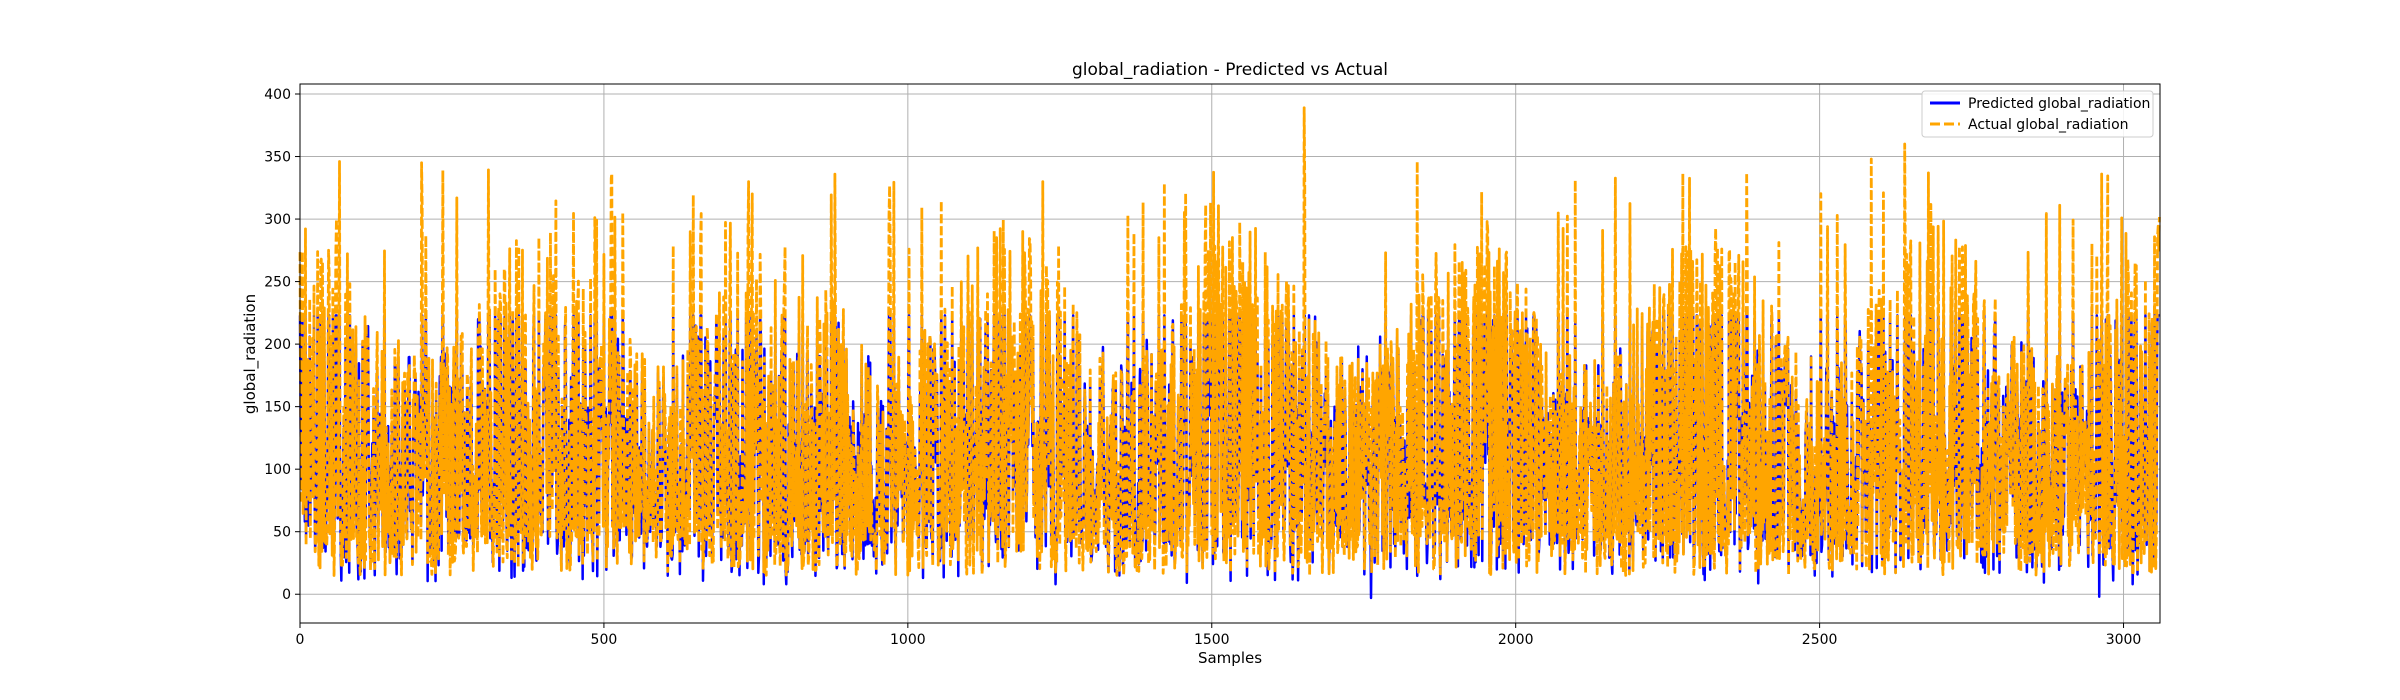  What do you see at coordinates (277, 220) in the screenshot?
I see `y-tick-label: 300` at bounding box center [277, 220].